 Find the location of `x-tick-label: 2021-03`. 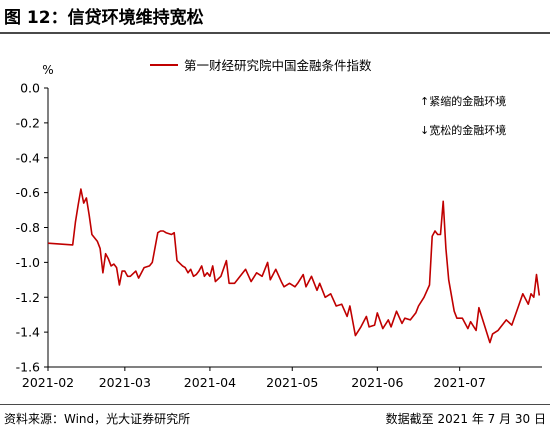

x-tick-label: 2021-03 is located at coordinates (125, 382).